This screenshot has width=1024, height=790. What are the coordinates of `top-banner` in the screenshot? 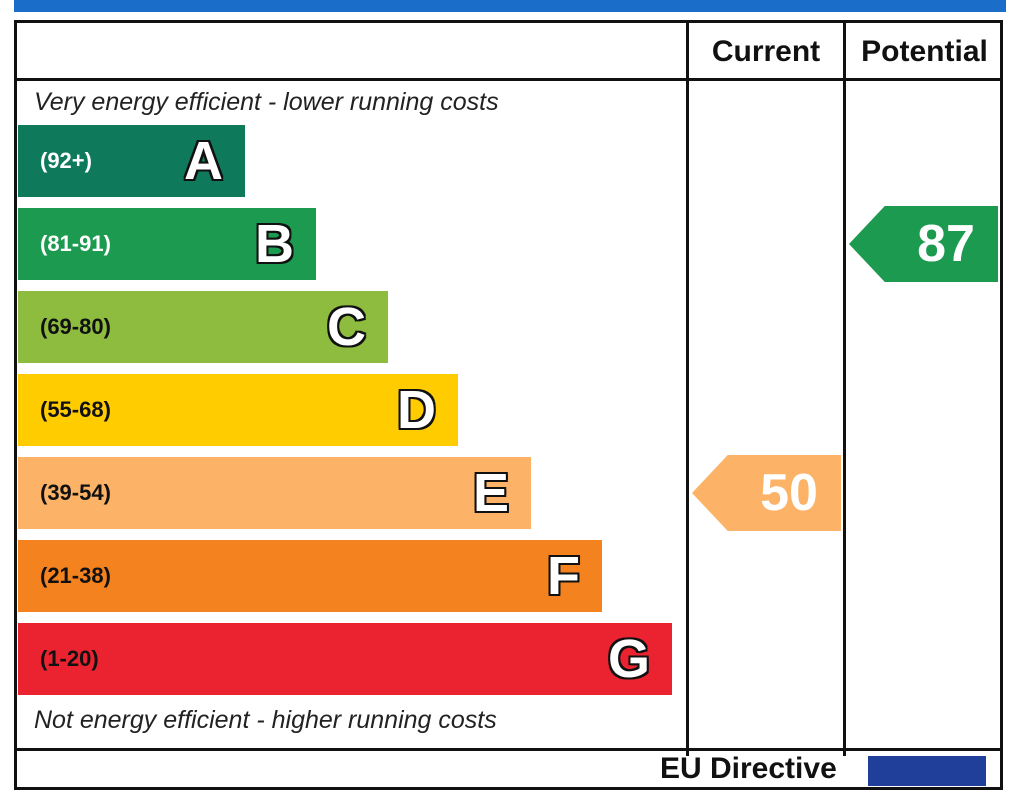 It's located at (510, 6).